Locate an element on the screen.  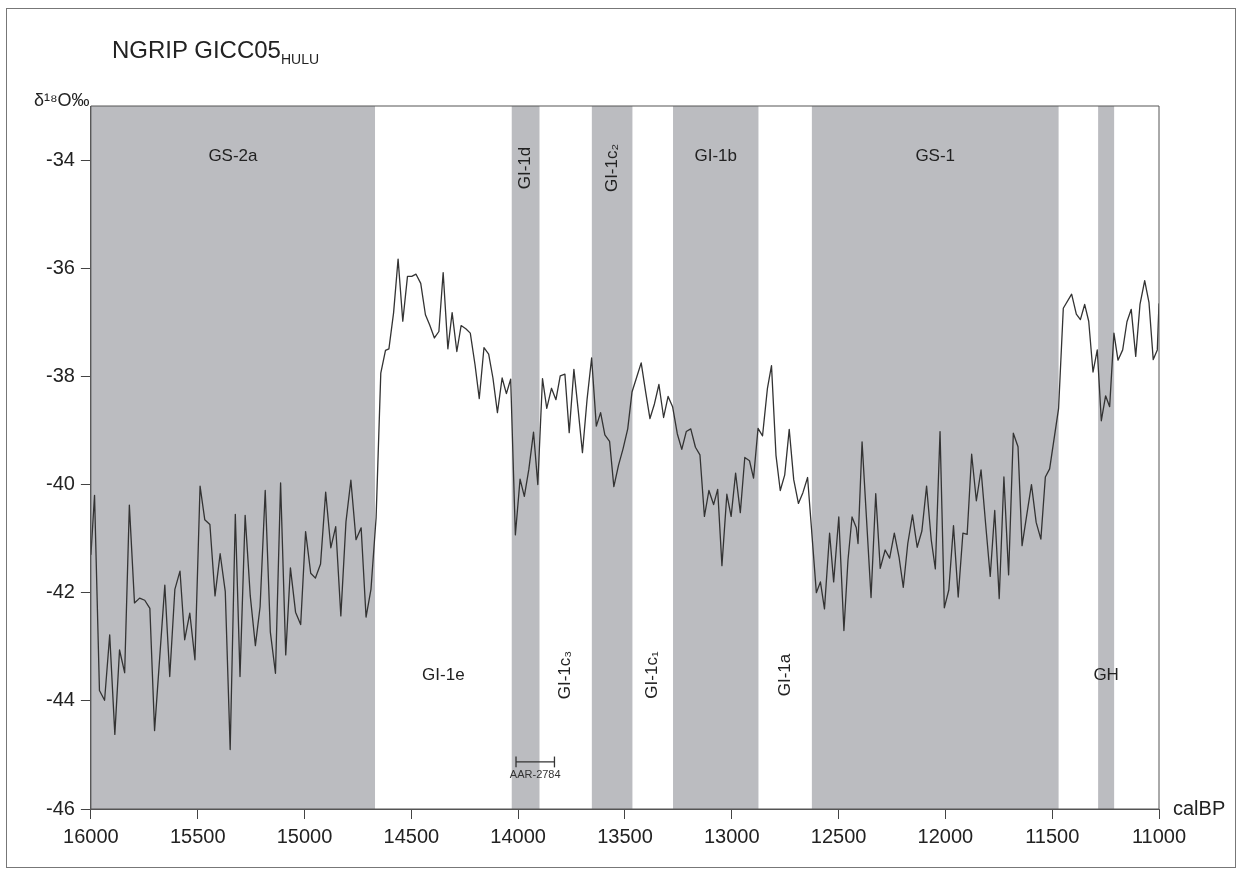
annotation: GI-1c₁ is located at coordinates (652, 675).